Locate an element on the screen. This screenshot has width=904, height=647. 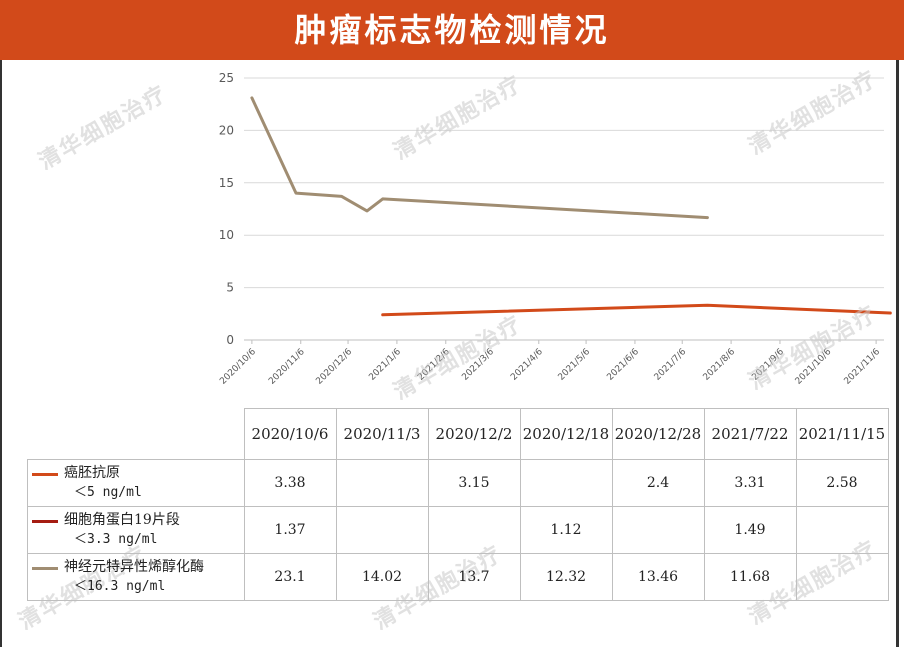
table-cell: 3.15 is located at coordinates (474, 483).